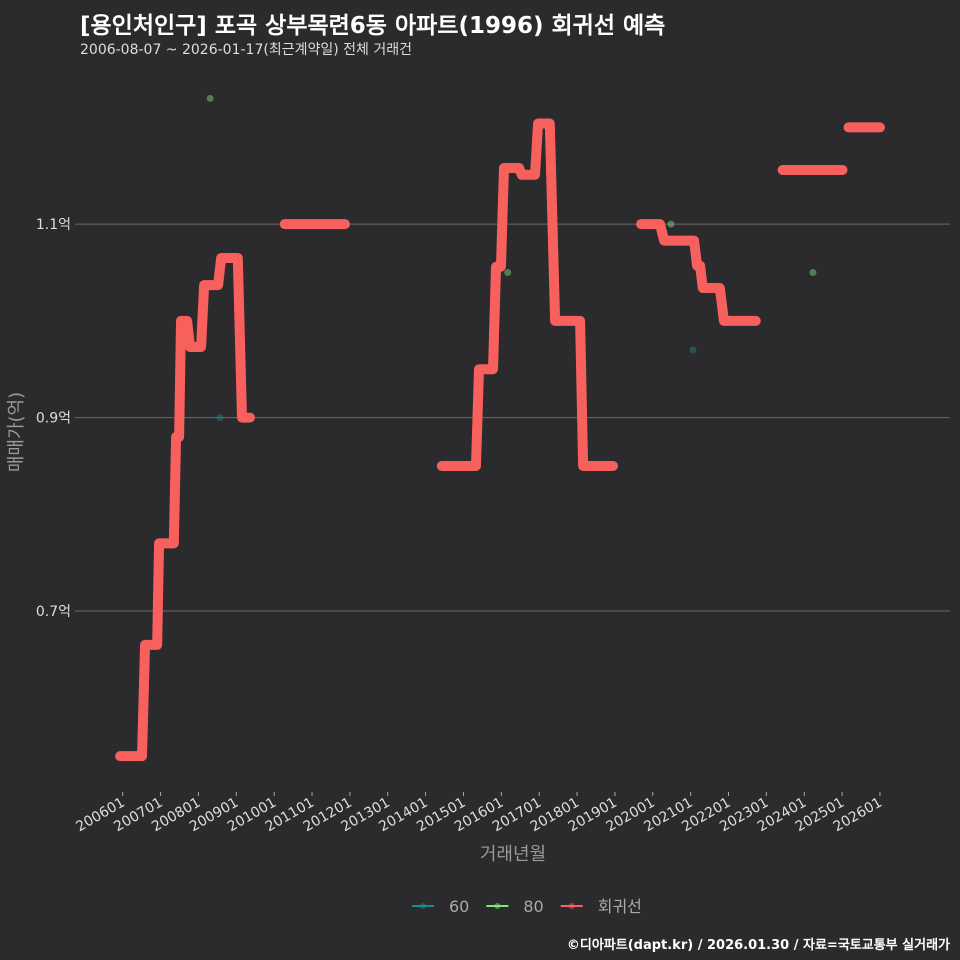 This screenshot has height=960, width=960. What do you see at coordinates (16, 432) in the screenshot?
I see `y-axis-label: 매매가(억)` at bounding box center [16, 432].